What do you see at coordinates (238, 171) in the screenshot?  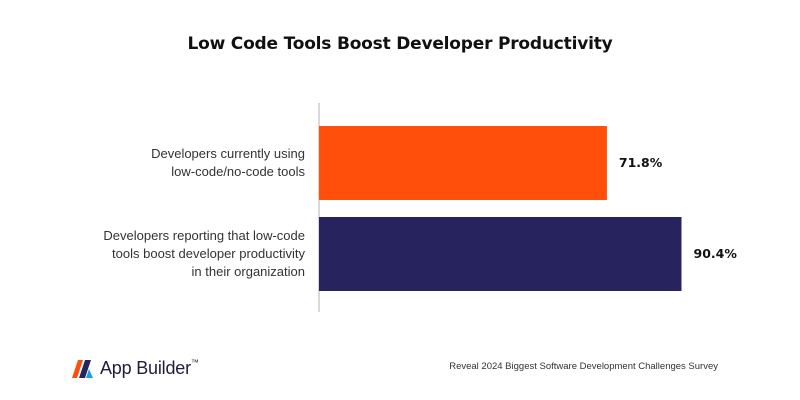 I see `category-label-line: low-code/no-code tools` at bounding box center [238, 171].